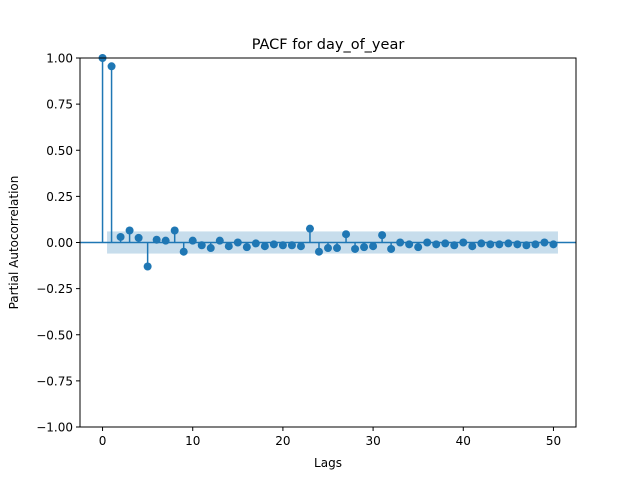 Image resolution: width=640 pixels, height=480 pixels. Describe the element at coordinates (59, 197) in the screenshot. I see `y-tick-label: 0.25` at that location.